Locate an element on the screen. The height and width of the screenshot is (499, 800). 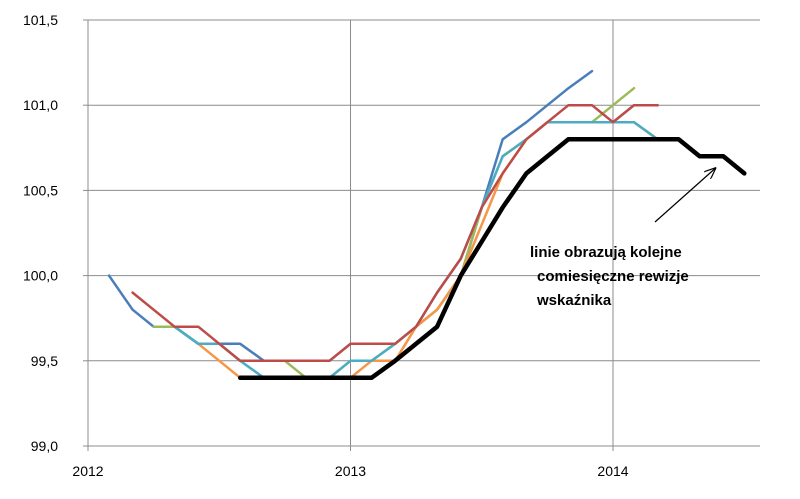
annotation-arrow is located at coordinates (684, 195).